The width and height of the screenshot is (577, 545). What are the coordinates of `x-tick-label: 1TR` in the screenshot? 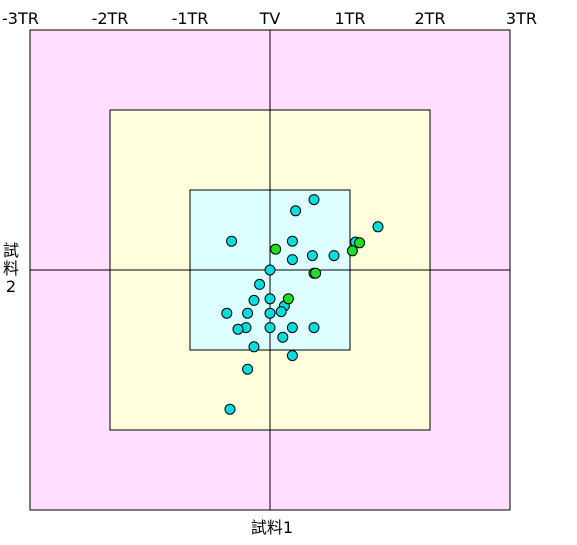 It's located at (349, 18).